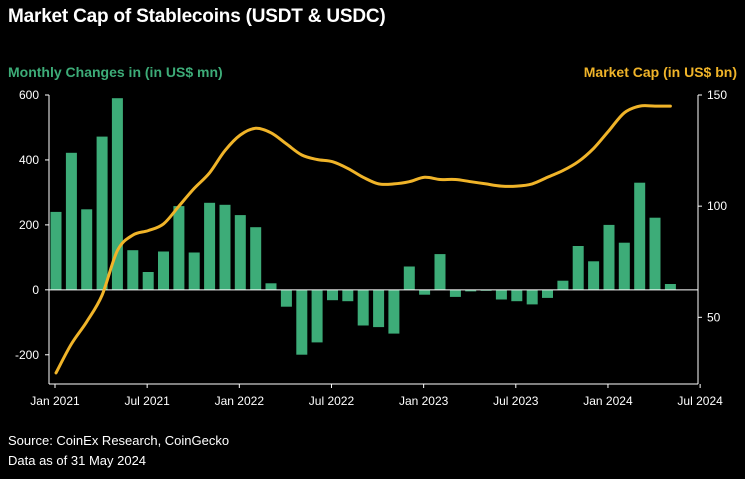 Image resolution: width=745 pixels, height=479 pixels. Describe the element at coordinates (35, 290) in the screenshot. I see `left-tick-label: 0` at that location.